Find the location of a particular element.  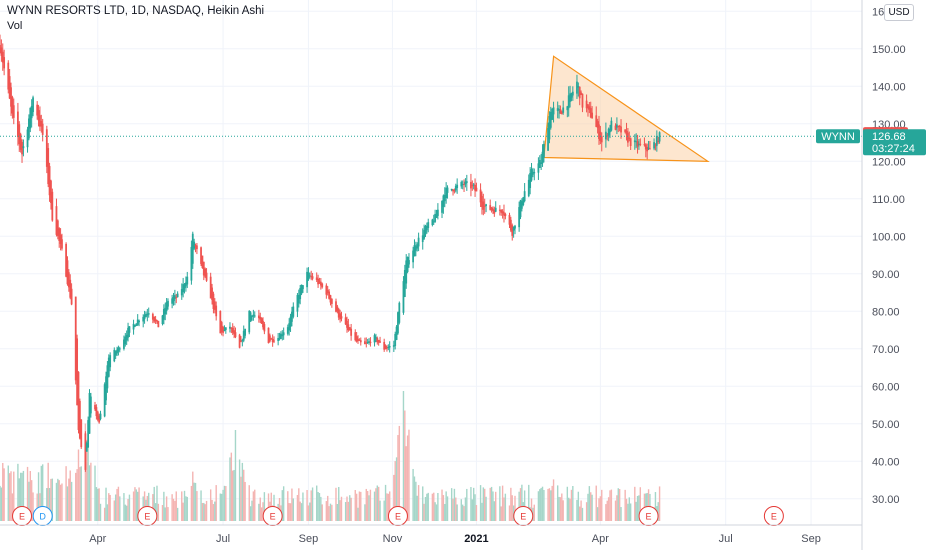

time-axis: Apr Jul Sep Nov 2021 Apr Jul Sep is located at coordinates (431, 534).